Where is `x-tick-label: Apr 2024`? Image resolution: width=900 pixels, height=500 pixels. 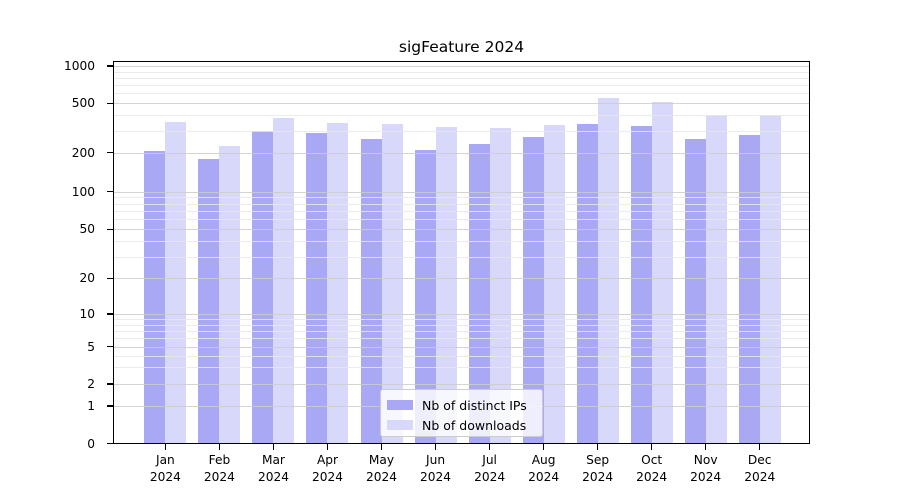
x-tick-label: Apr 2024 is located at coordinates (327, 469).